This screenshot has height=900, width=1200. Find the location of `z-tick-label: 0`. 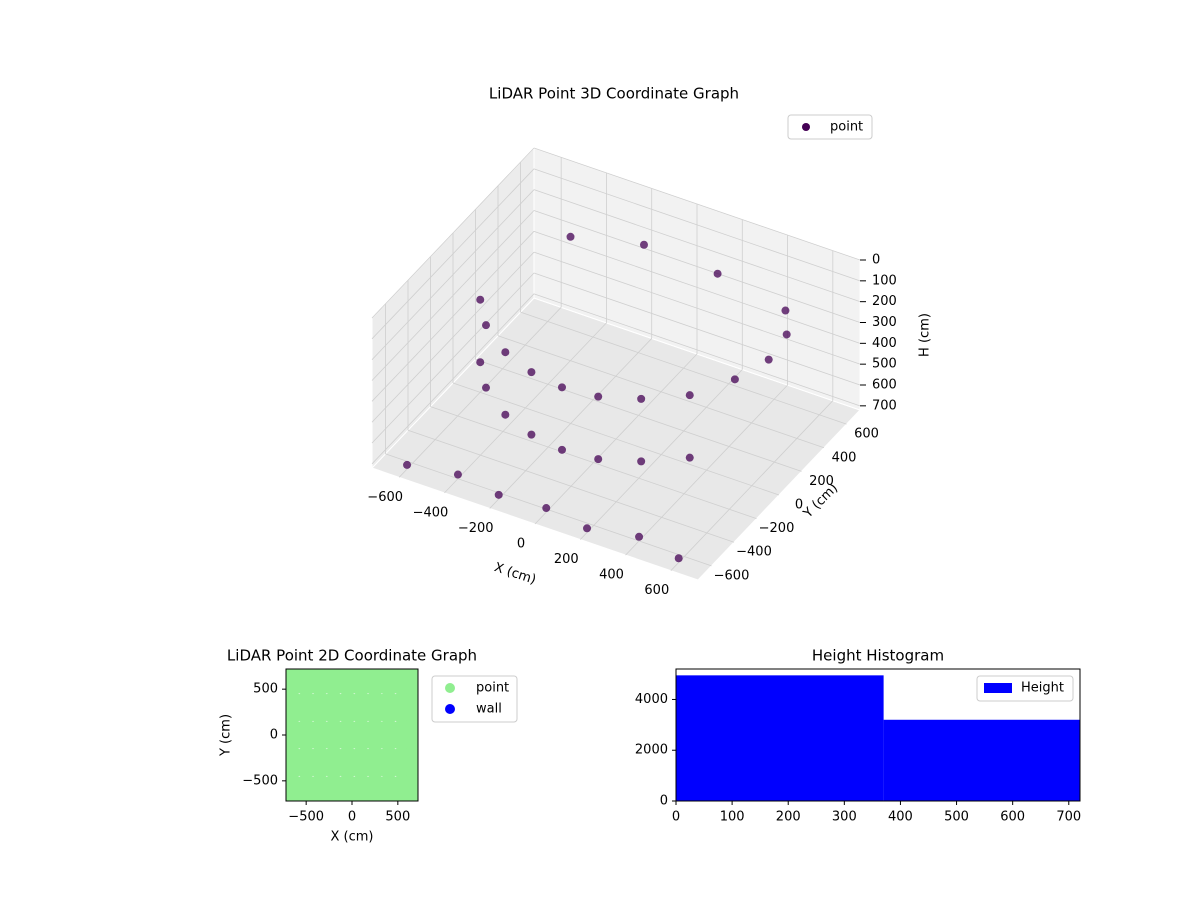

z-tick-label: 0 is located at coordinates (876, 260).